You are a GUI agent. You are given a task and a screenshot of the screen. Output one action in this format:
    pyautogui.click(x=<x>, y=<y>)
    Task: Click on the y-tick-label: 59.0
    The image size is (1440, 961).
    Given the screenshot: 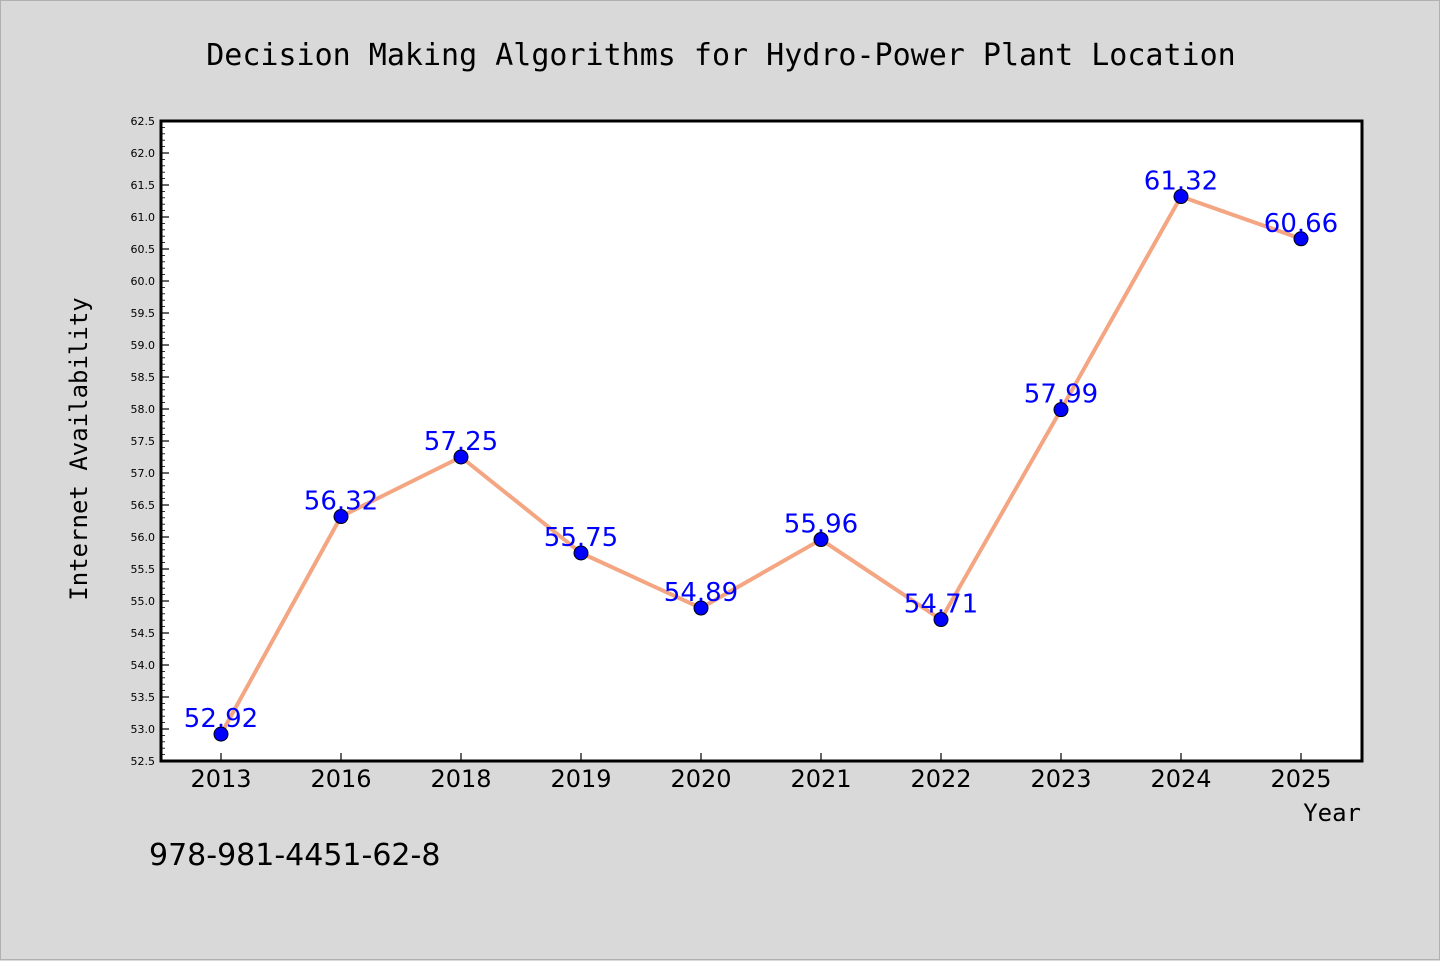 What is the action you would take?
    pyautogui.click(x=143, y=345)
    